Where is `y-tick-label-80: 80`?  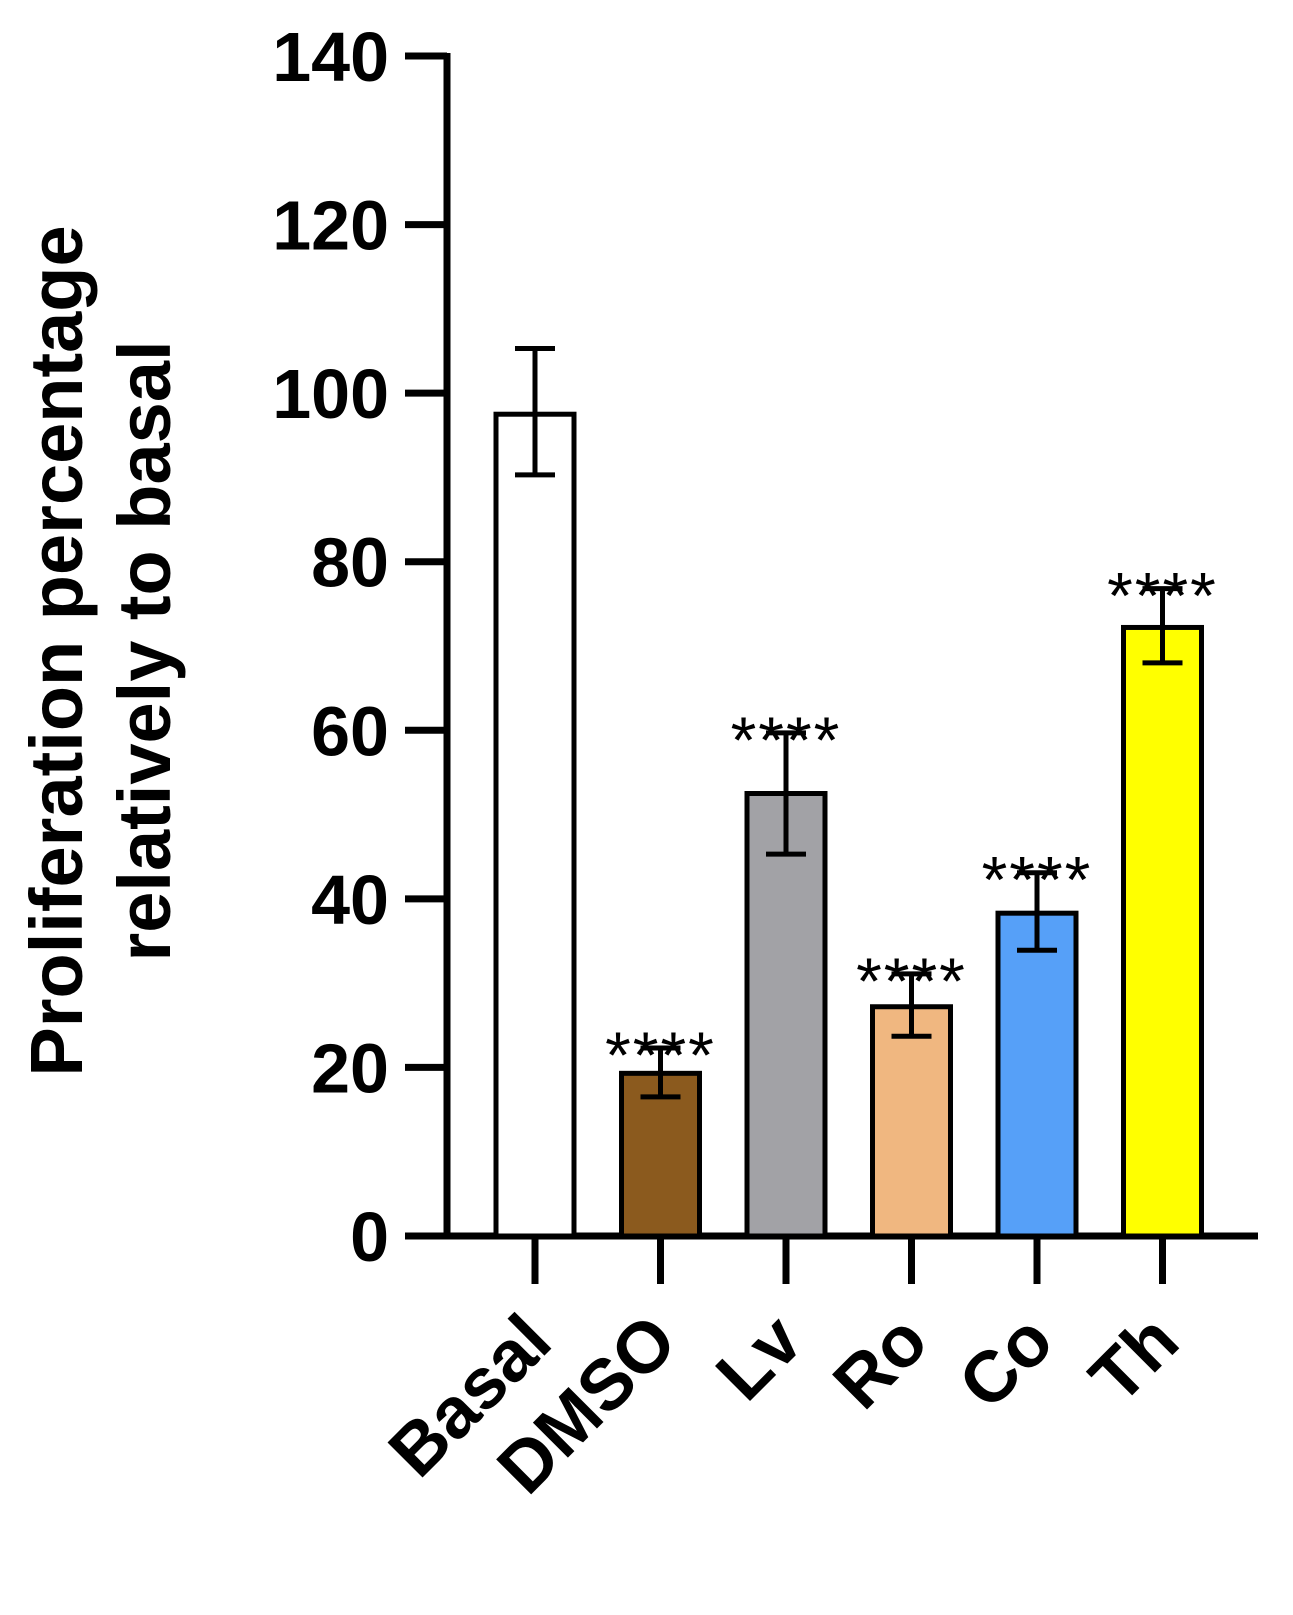
y-tick-label-80: 80 is located at coordinates (350, 563).